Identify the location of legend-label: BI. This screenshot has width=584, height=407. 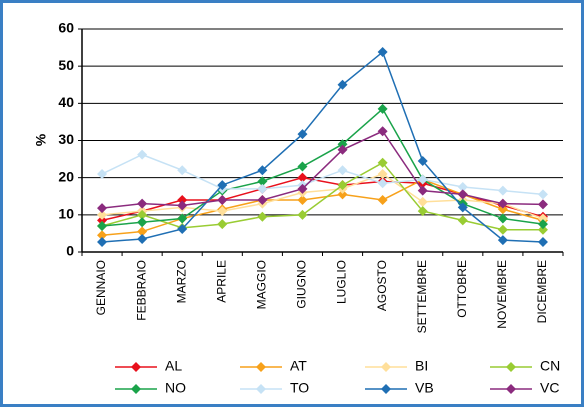
(421, 366).